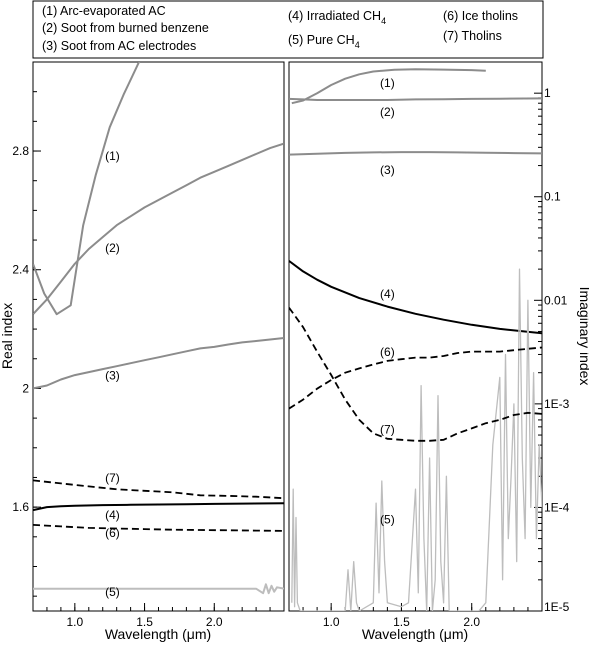 The image size is (589, 649). What do you see at coordinates (557, 607) in the screenshot?
I see `right-y-tick-label: 1E-5` at bounding box center [557, 607].